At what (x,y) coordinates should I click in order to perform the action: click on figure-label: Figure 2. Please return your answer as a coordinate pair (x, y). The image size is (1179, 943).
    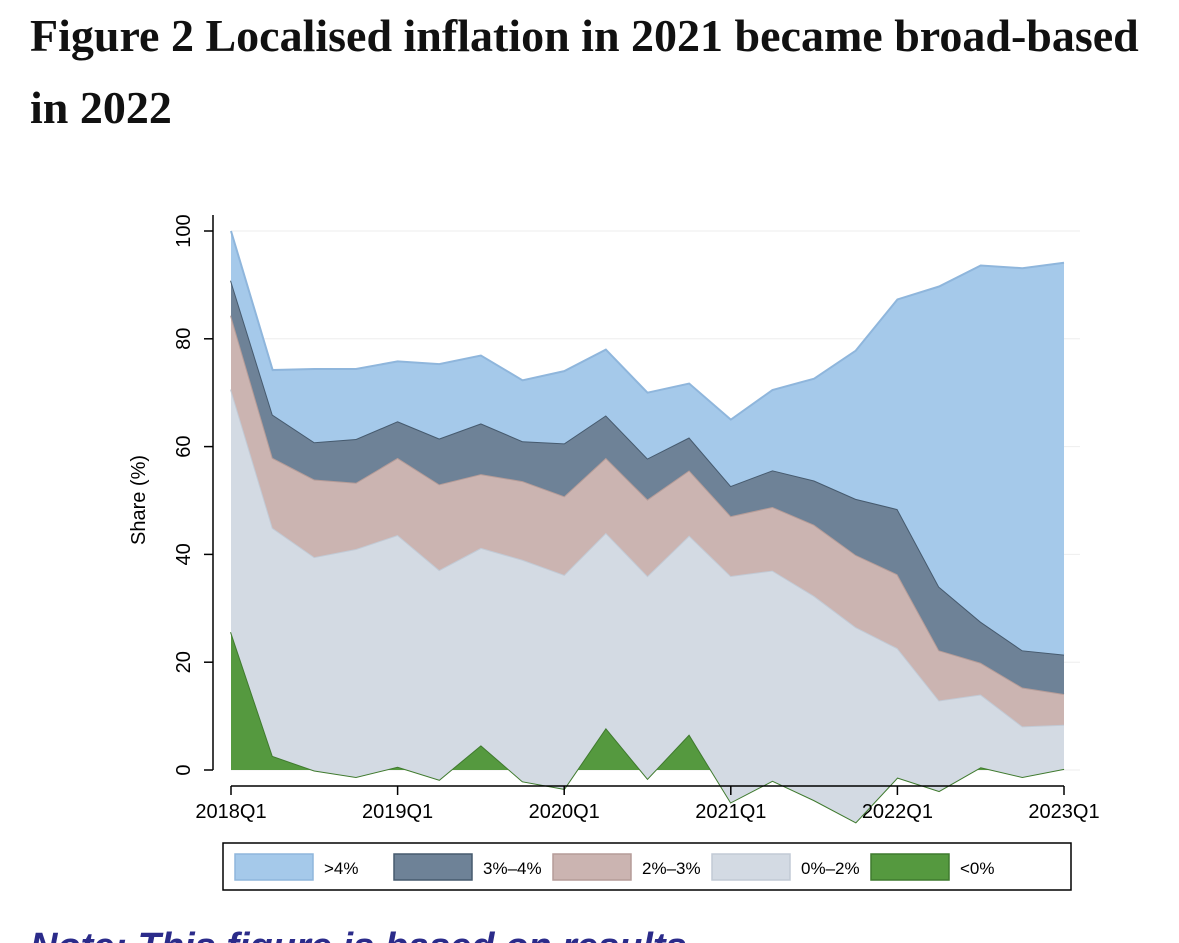
    Looking at the image, I should click on (112, 35).